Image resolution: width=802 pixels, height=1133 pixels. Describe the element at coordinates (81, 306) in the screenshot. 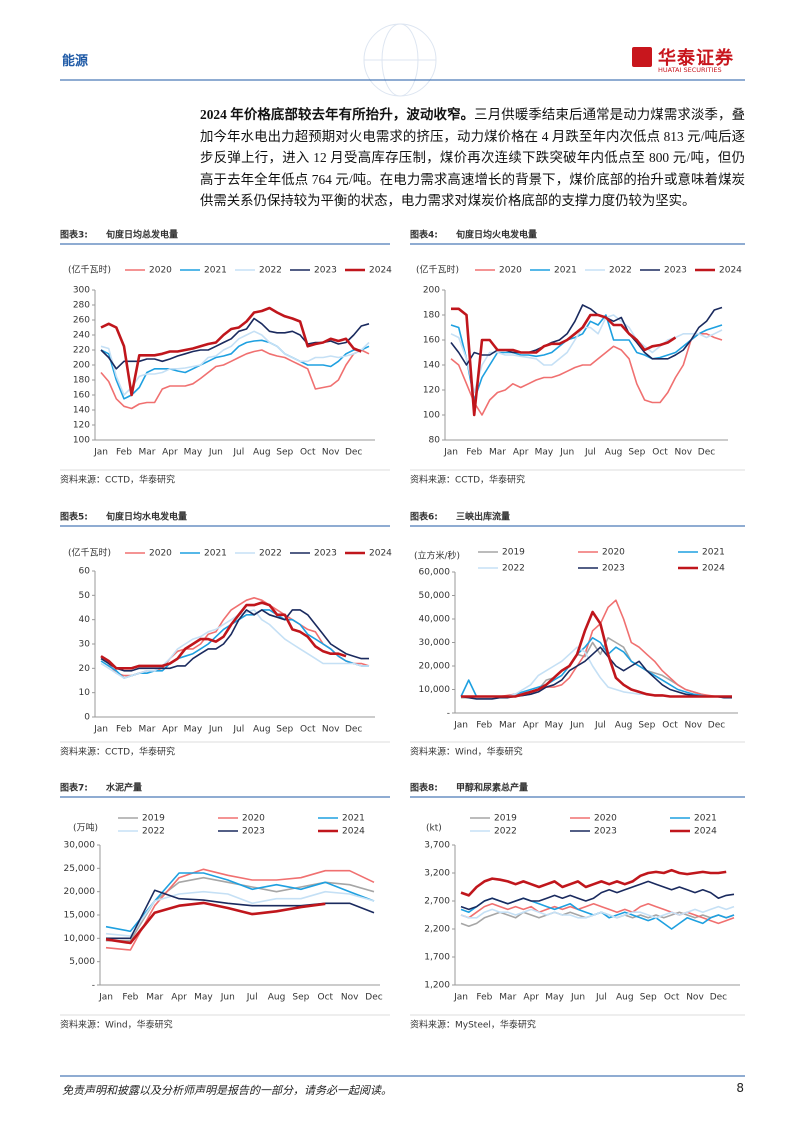

I see `y-tick-label: 280` at that location.